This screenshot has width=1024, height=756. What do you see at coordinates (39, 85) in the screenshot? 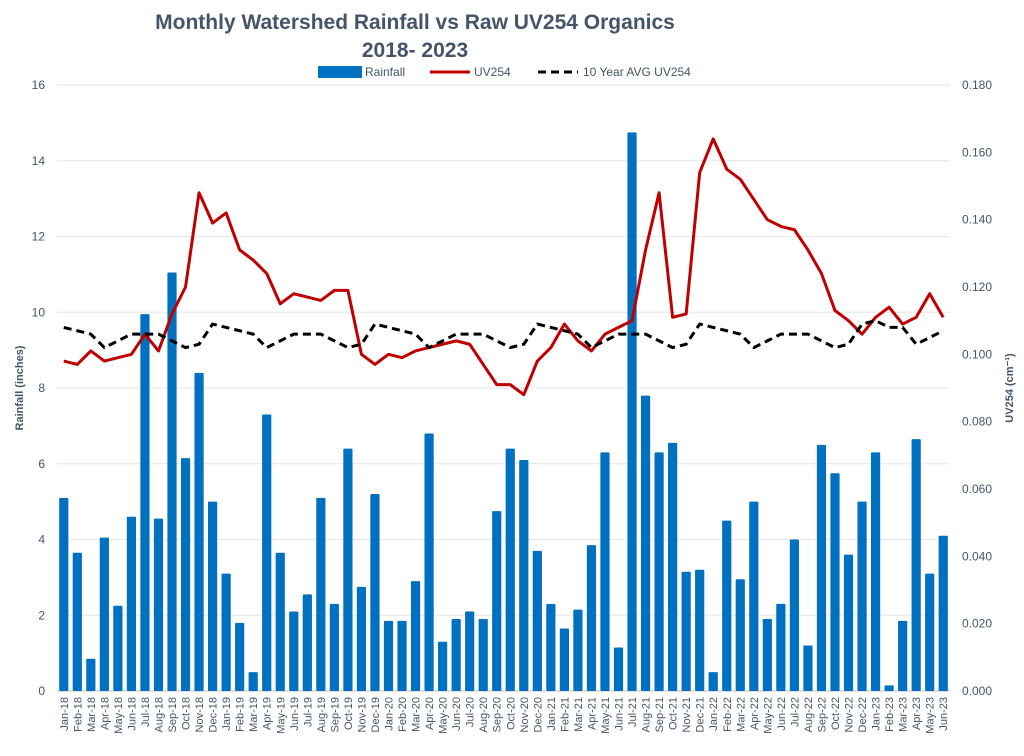
I see `y-tick-label: 16` at bounding box center [39, 85].